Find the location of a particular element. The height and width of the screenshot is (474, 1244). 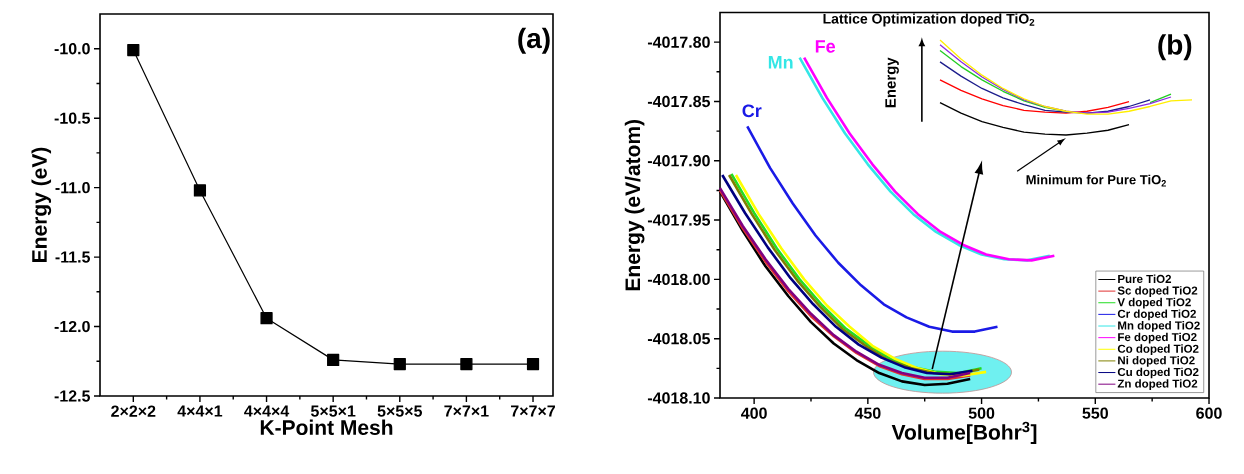

y-tick-label: -4017.80 is located at coordinates (678, 42).